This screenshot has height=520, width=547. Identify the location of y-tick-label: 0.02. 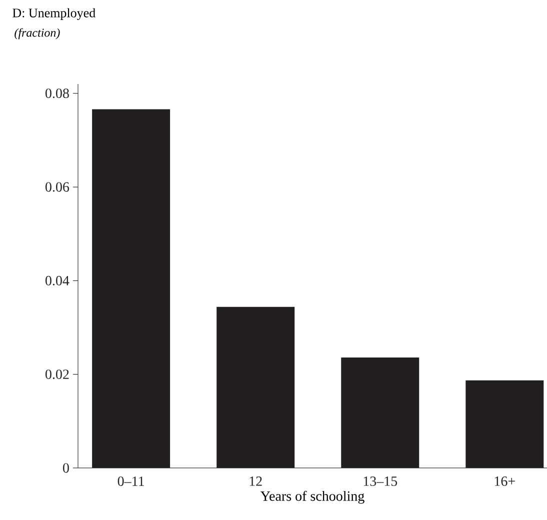
(57, 375).